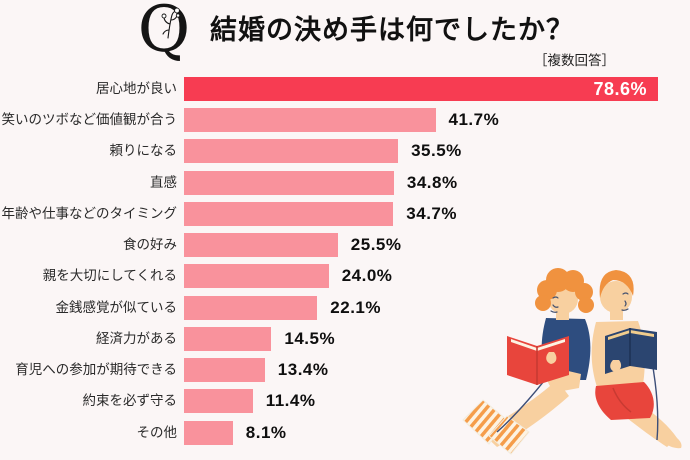 The width and height of the screenshot is (690, 460). I want to click on value-label: 24.0%, so click(367, 276).